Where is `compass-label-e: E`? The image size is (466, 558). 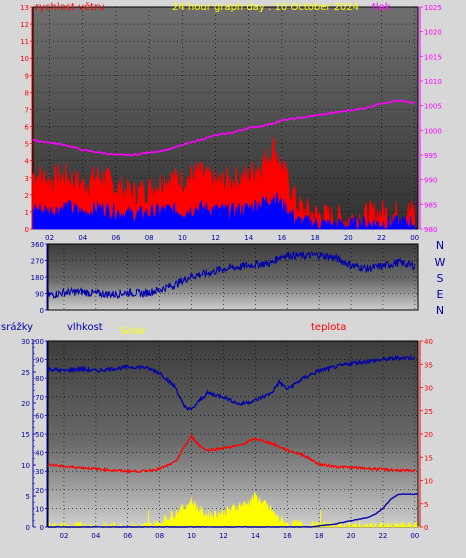 compass-label-e: E is located at coordinates (440, 294).